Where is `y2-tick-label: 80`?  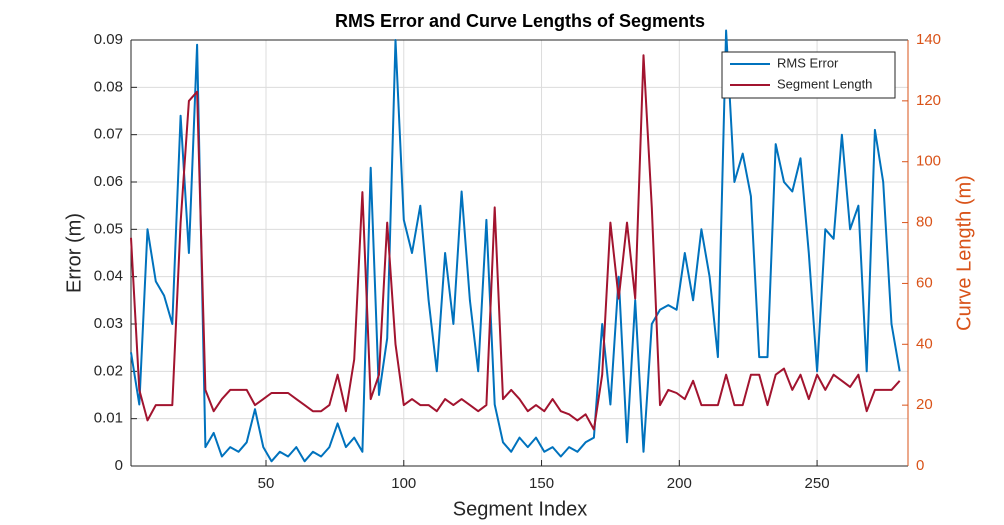 y2-tick-label: 80 is located at coordinates (924, 222).